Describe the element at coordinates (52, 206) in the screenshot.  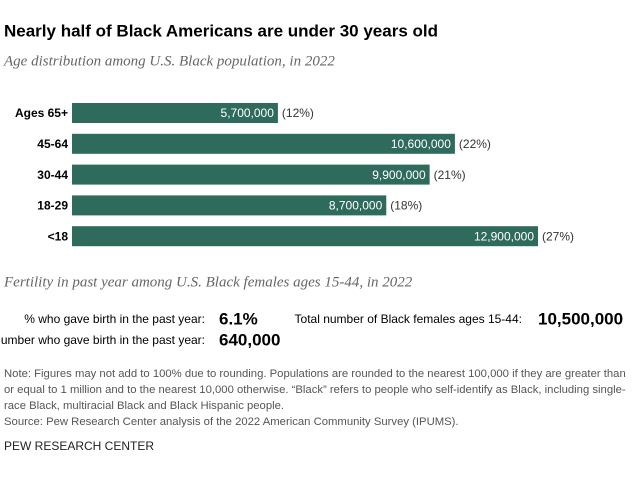
I see `category-label: 18-29` at that location.